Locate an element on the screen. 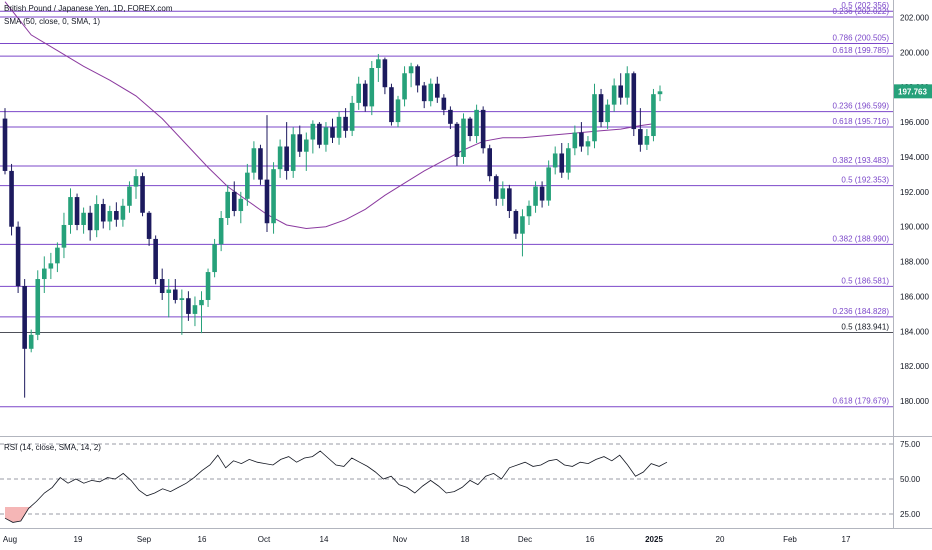 The width and height of the screenshot is (932, 550). price-tick-label: 202.000 is located at coordinates (914, 17).